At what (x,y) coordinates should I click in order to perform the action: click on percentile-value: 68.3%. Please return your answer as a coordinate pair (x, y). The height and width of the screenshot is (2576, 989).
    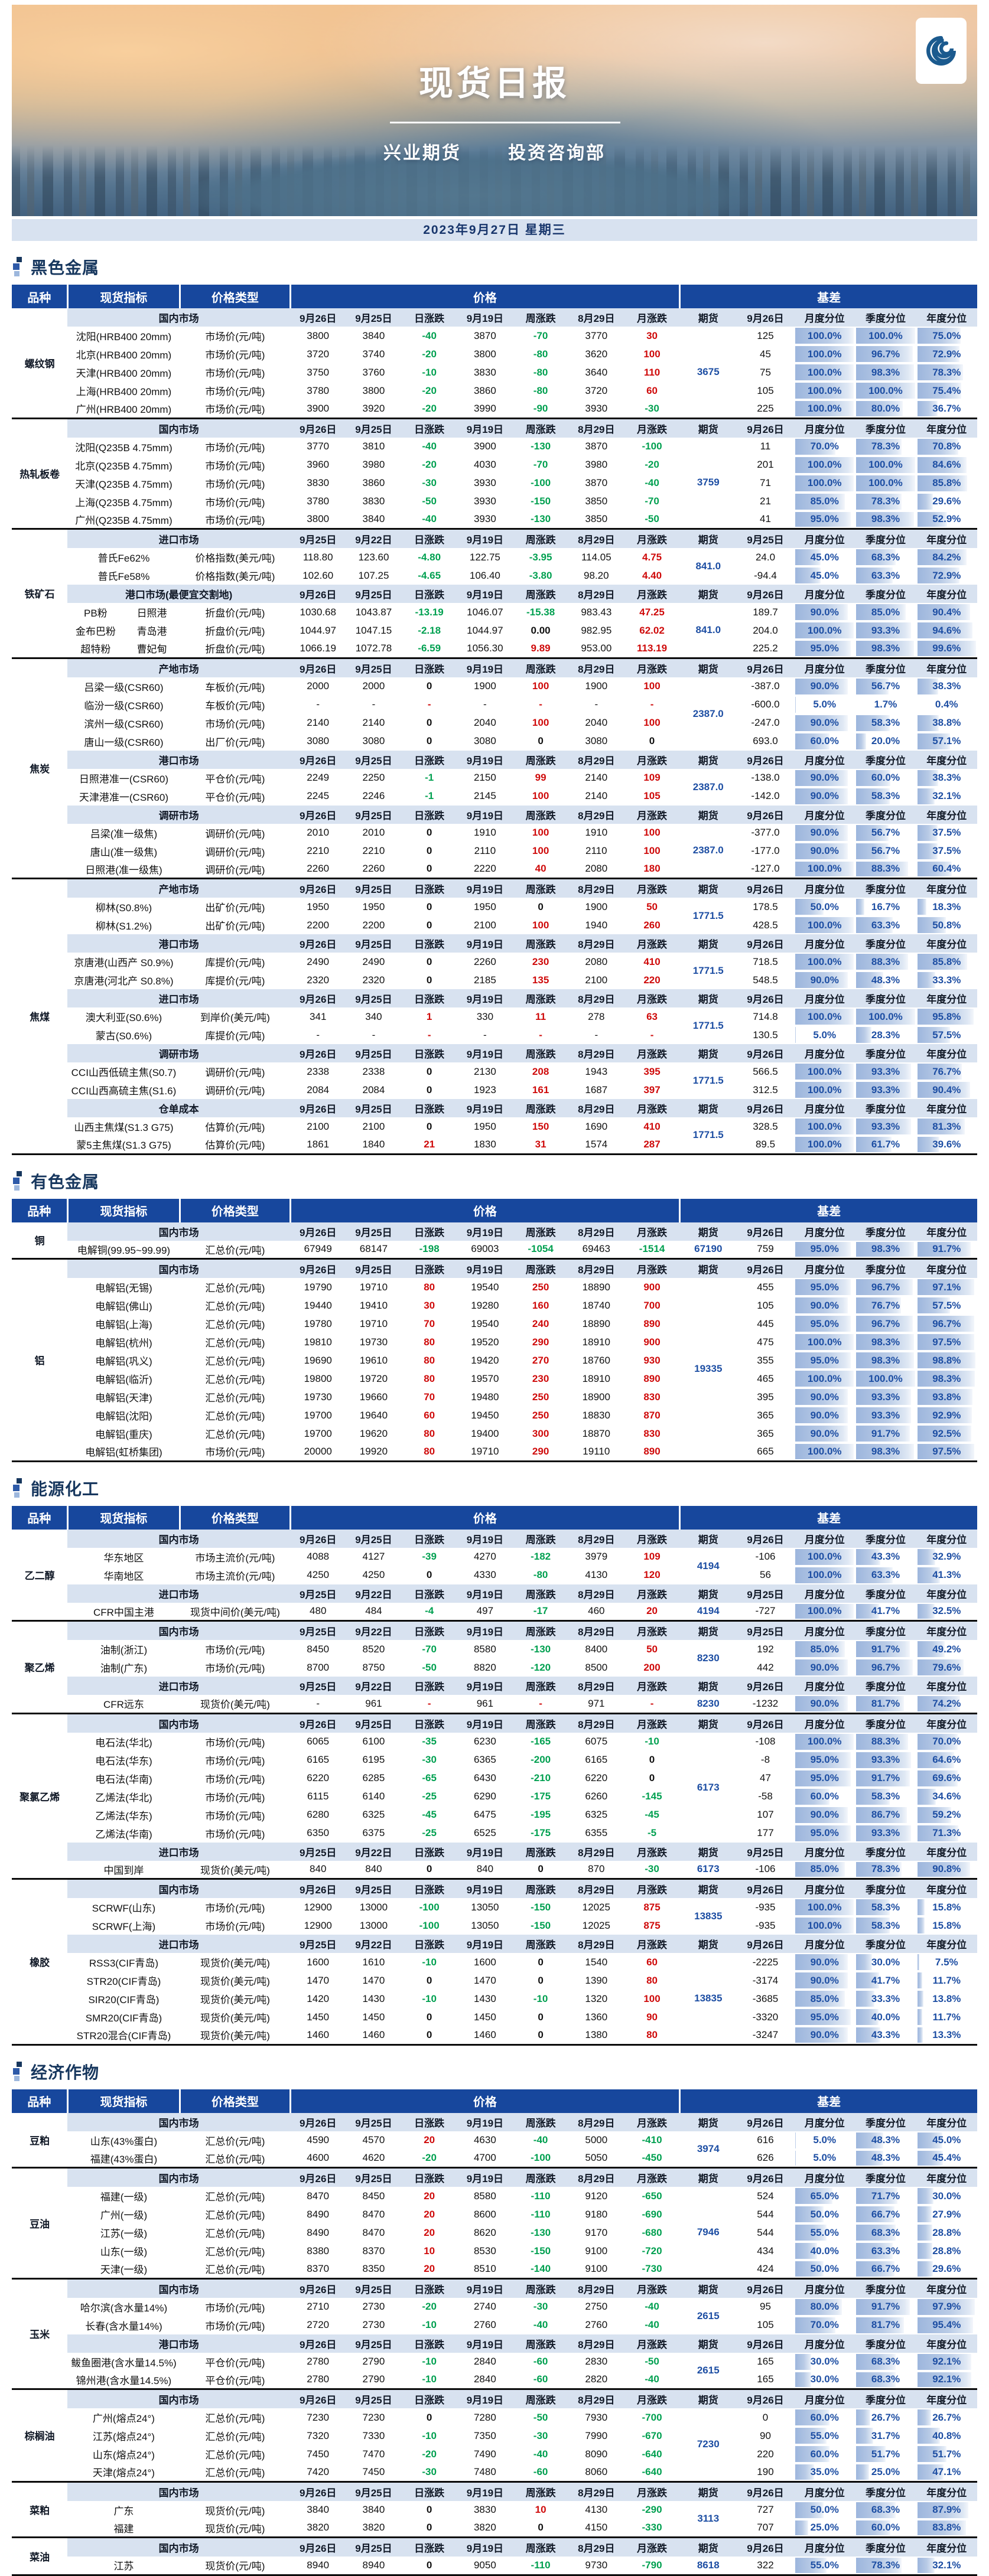
    Looking at the image, I should click on (885, 2509).